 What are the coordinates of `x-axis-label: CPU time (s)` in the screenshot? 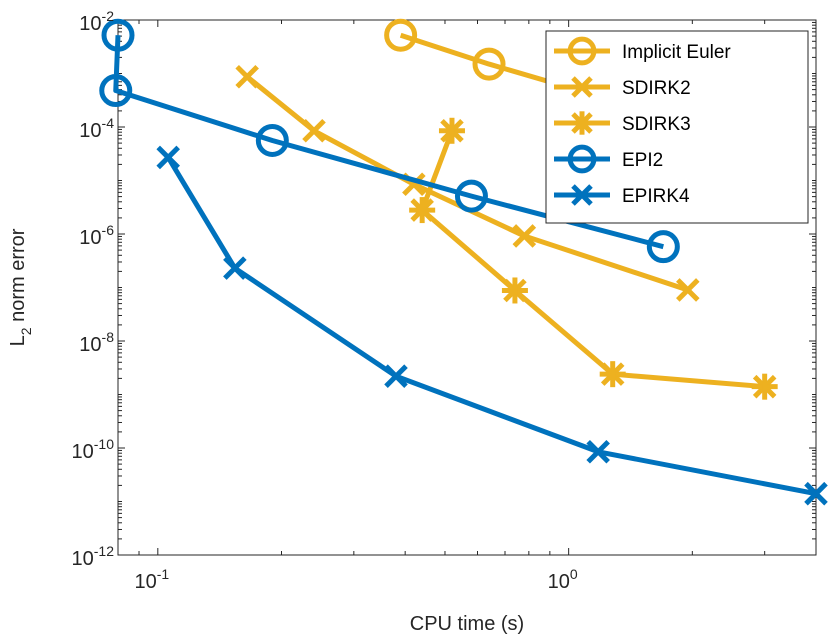 It's located at (467, 624).